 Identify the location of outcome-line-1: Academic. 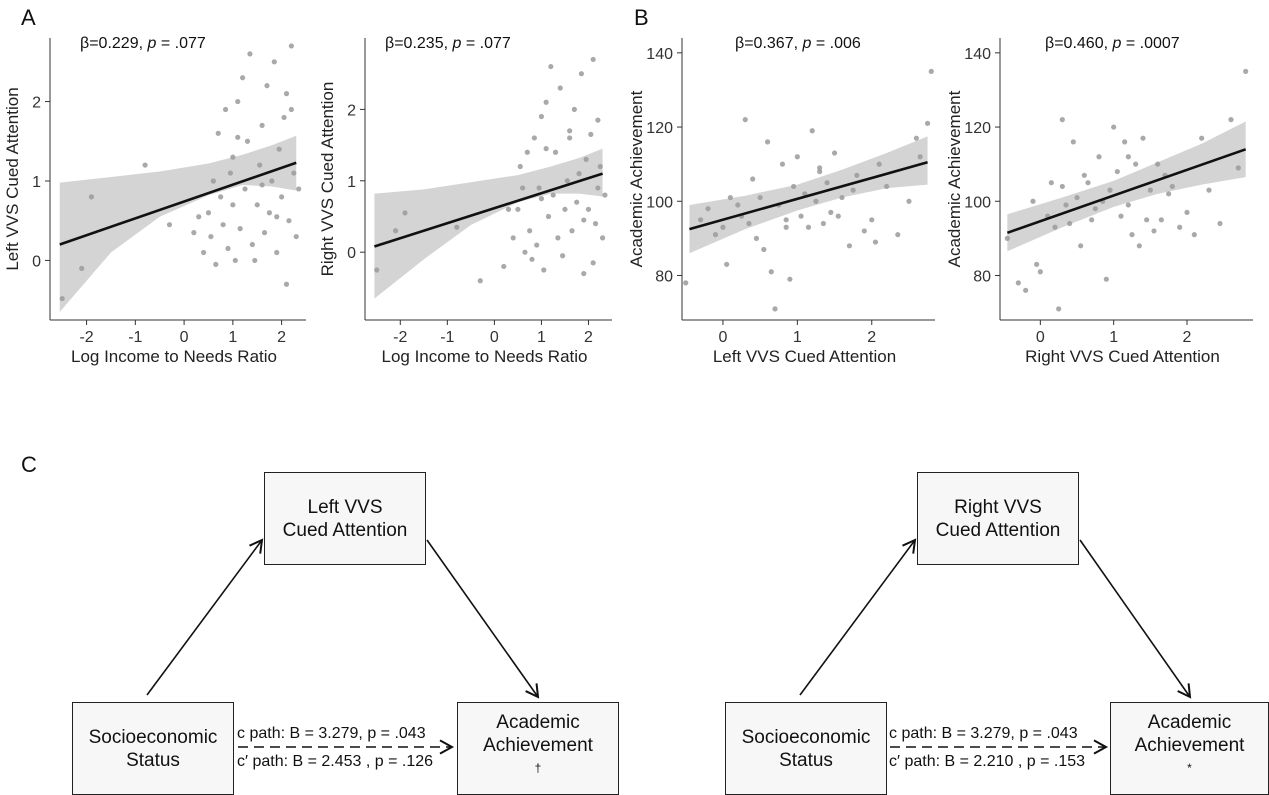
(1189, 723).